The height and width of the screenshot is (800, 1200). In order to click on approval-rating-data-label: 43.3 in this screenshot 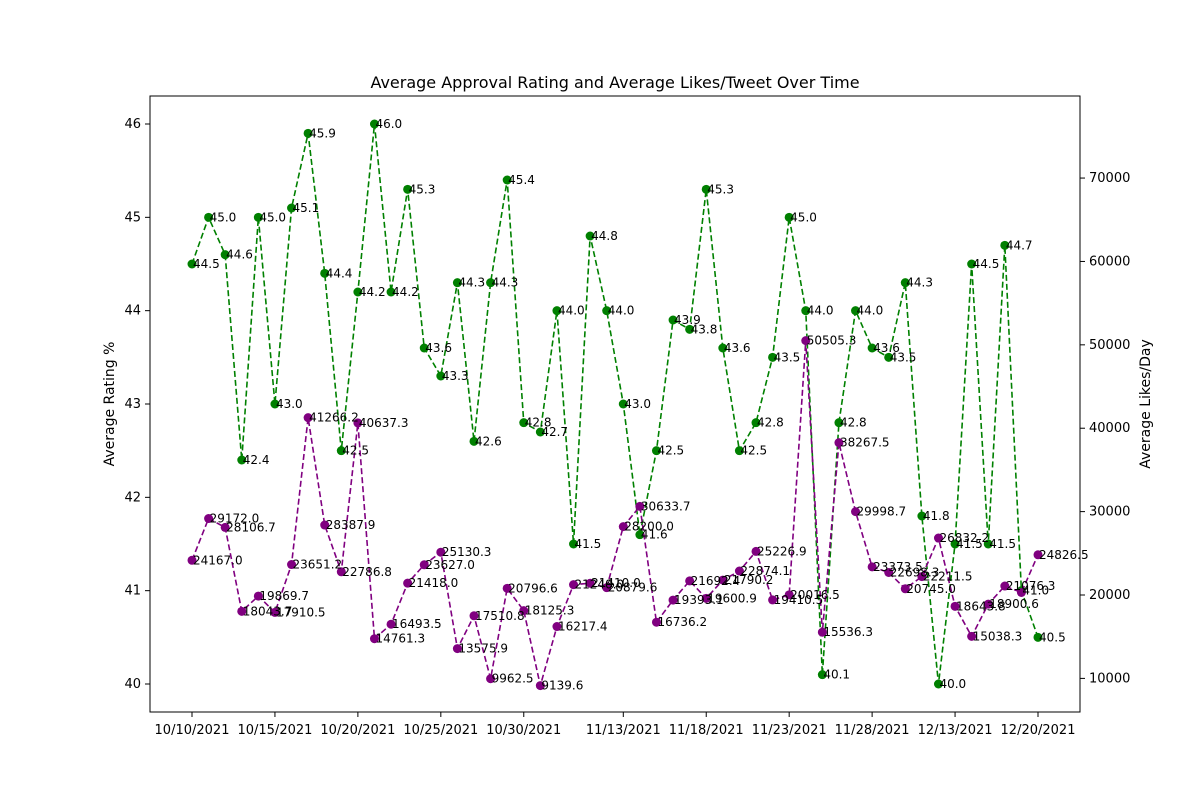, I will do `click(455, 376)`.